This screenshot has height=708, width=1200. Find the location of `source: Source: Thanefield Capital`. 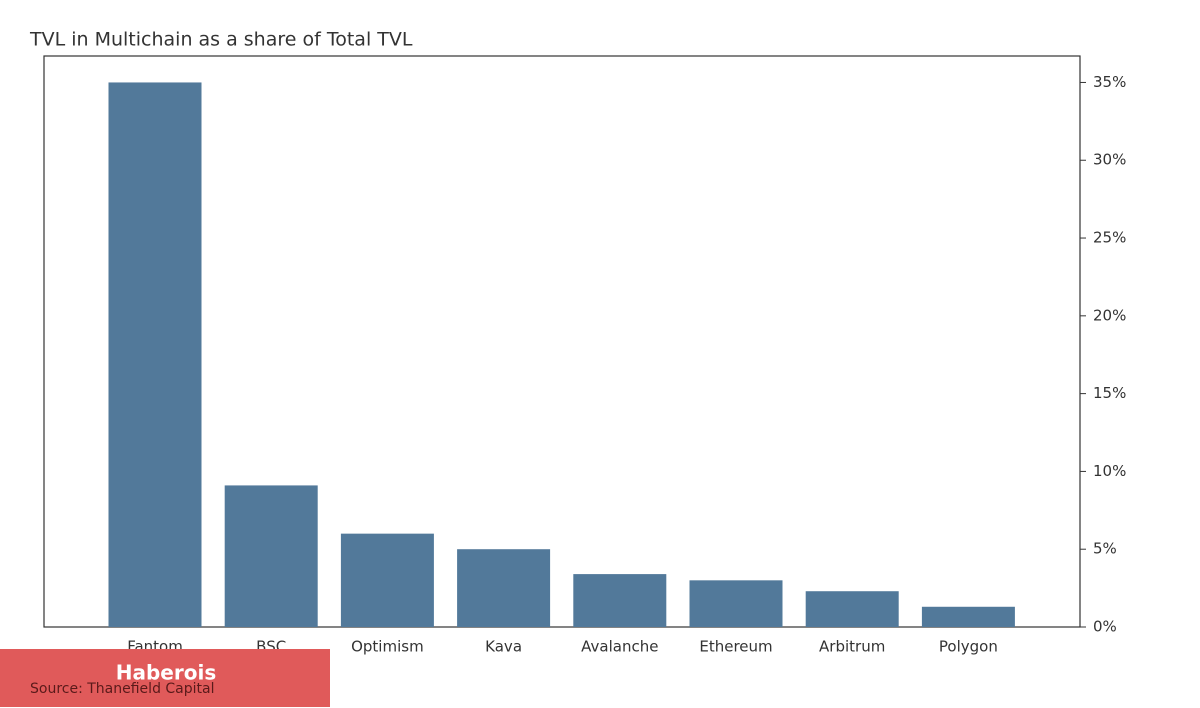

source: Source: Thanefield Capital is located at coordinates (122, 689).